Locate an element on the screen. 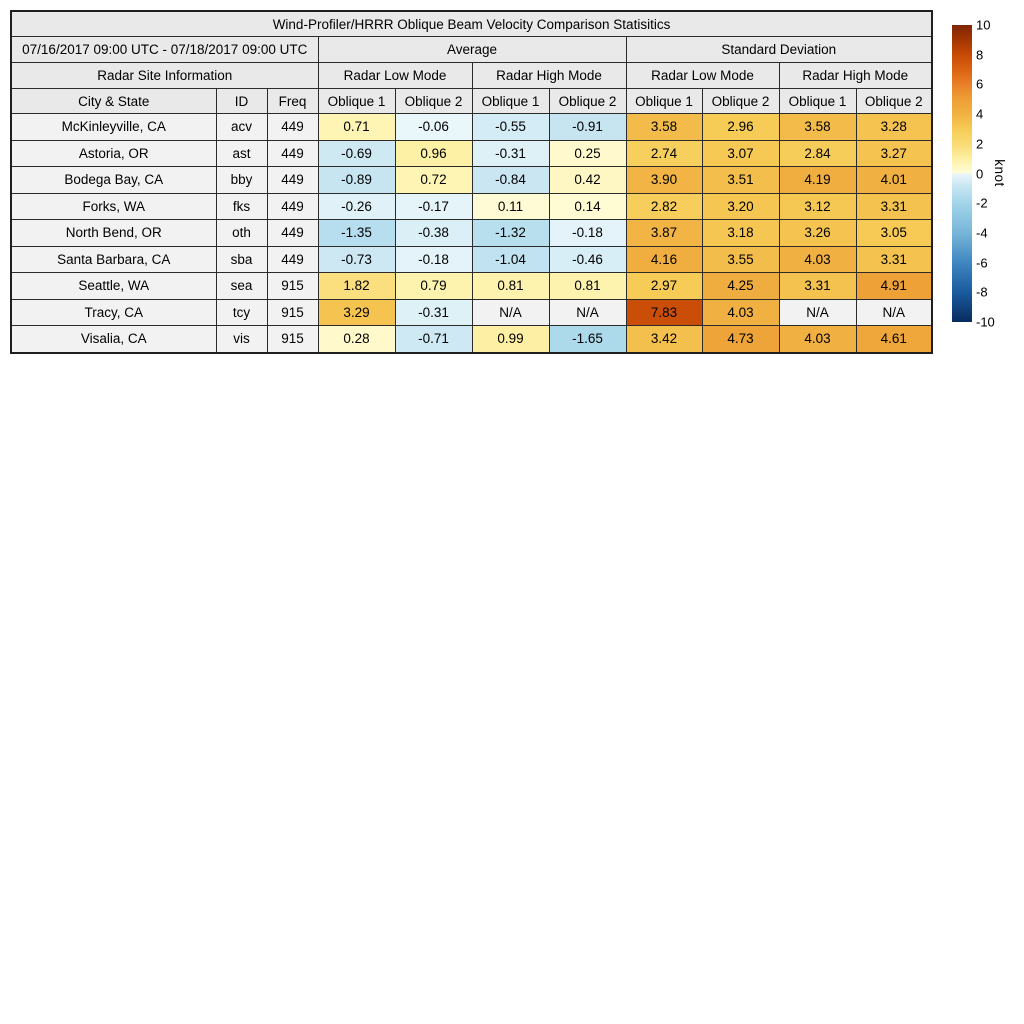  group-header-stddev: Standard Deviation is located at coordinates (779, 49).